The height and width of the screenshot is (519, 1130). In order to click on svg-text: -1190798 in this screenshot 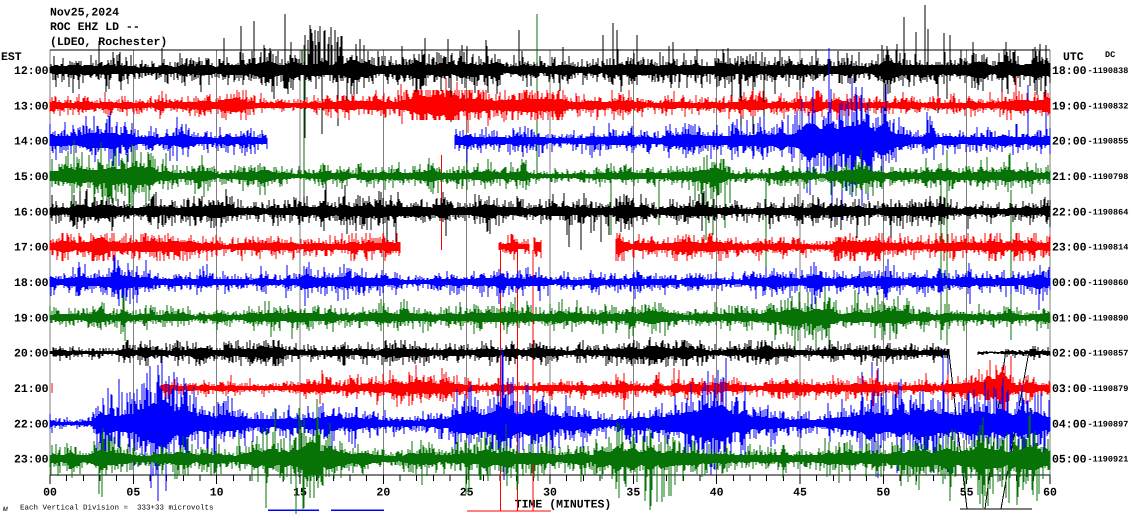, I will do `click(1108, 177)`.